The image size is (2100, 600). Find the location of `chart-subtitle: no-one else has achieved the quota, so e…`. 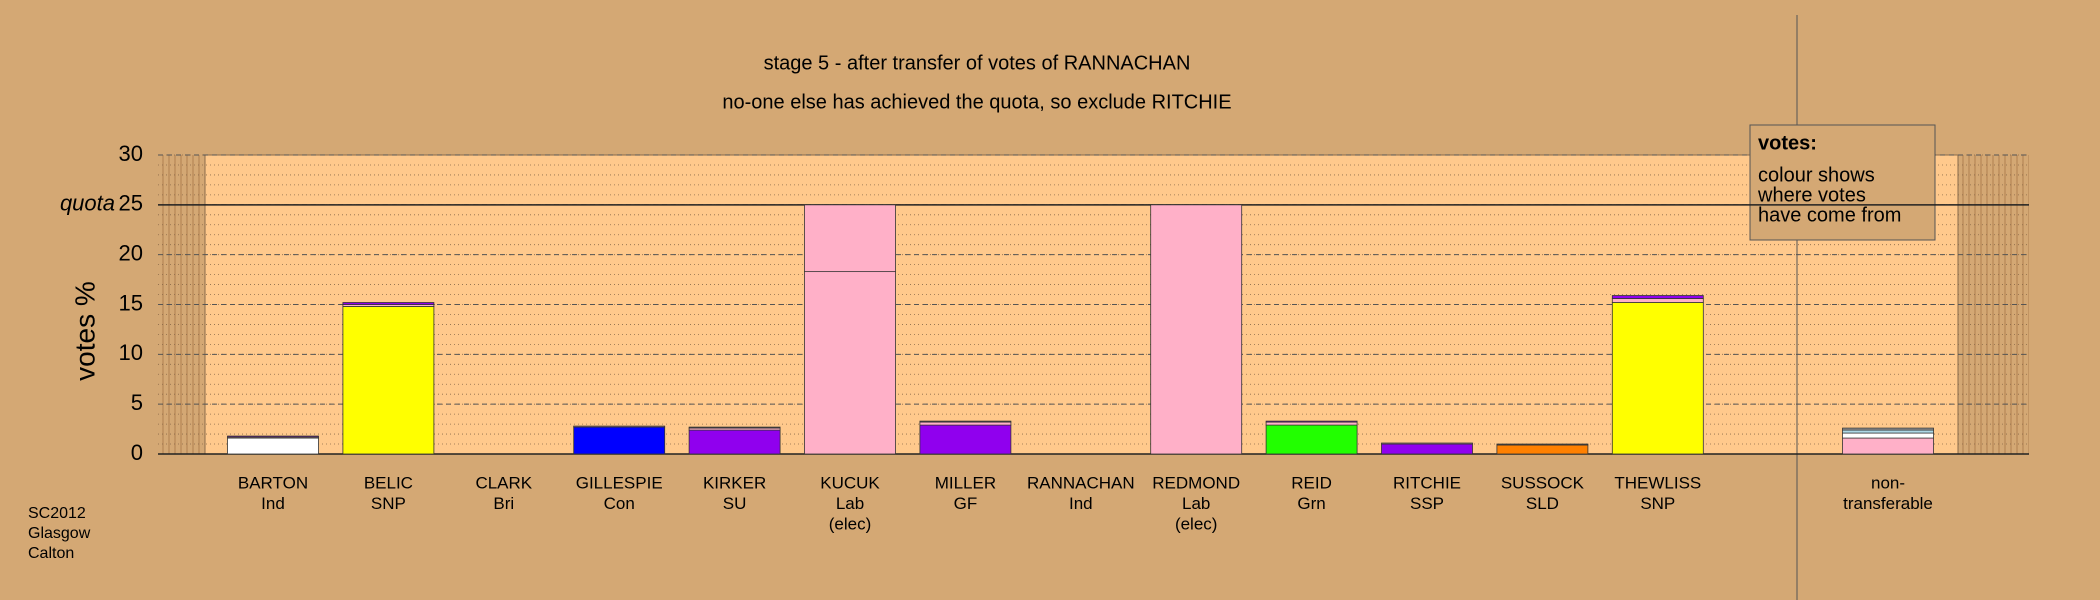

chart-subtitle: no-one else has achieved the quota, so e… is located at coordinates (976, 102).